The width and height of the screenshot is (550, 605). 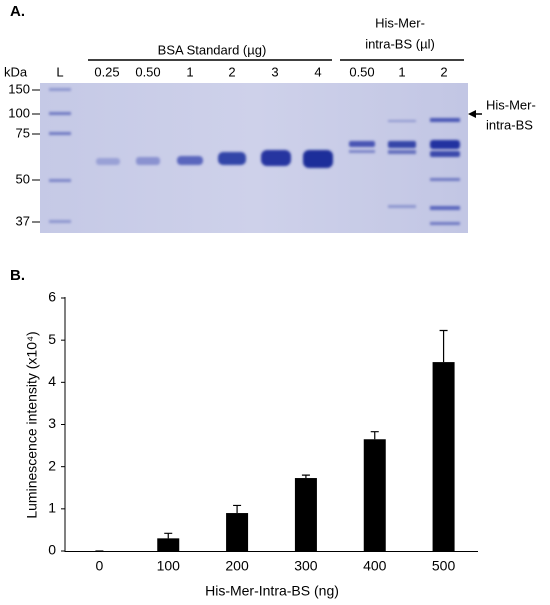 I want to click on bsa-title: BSA Standard (µg), so click(x=212, y=49).